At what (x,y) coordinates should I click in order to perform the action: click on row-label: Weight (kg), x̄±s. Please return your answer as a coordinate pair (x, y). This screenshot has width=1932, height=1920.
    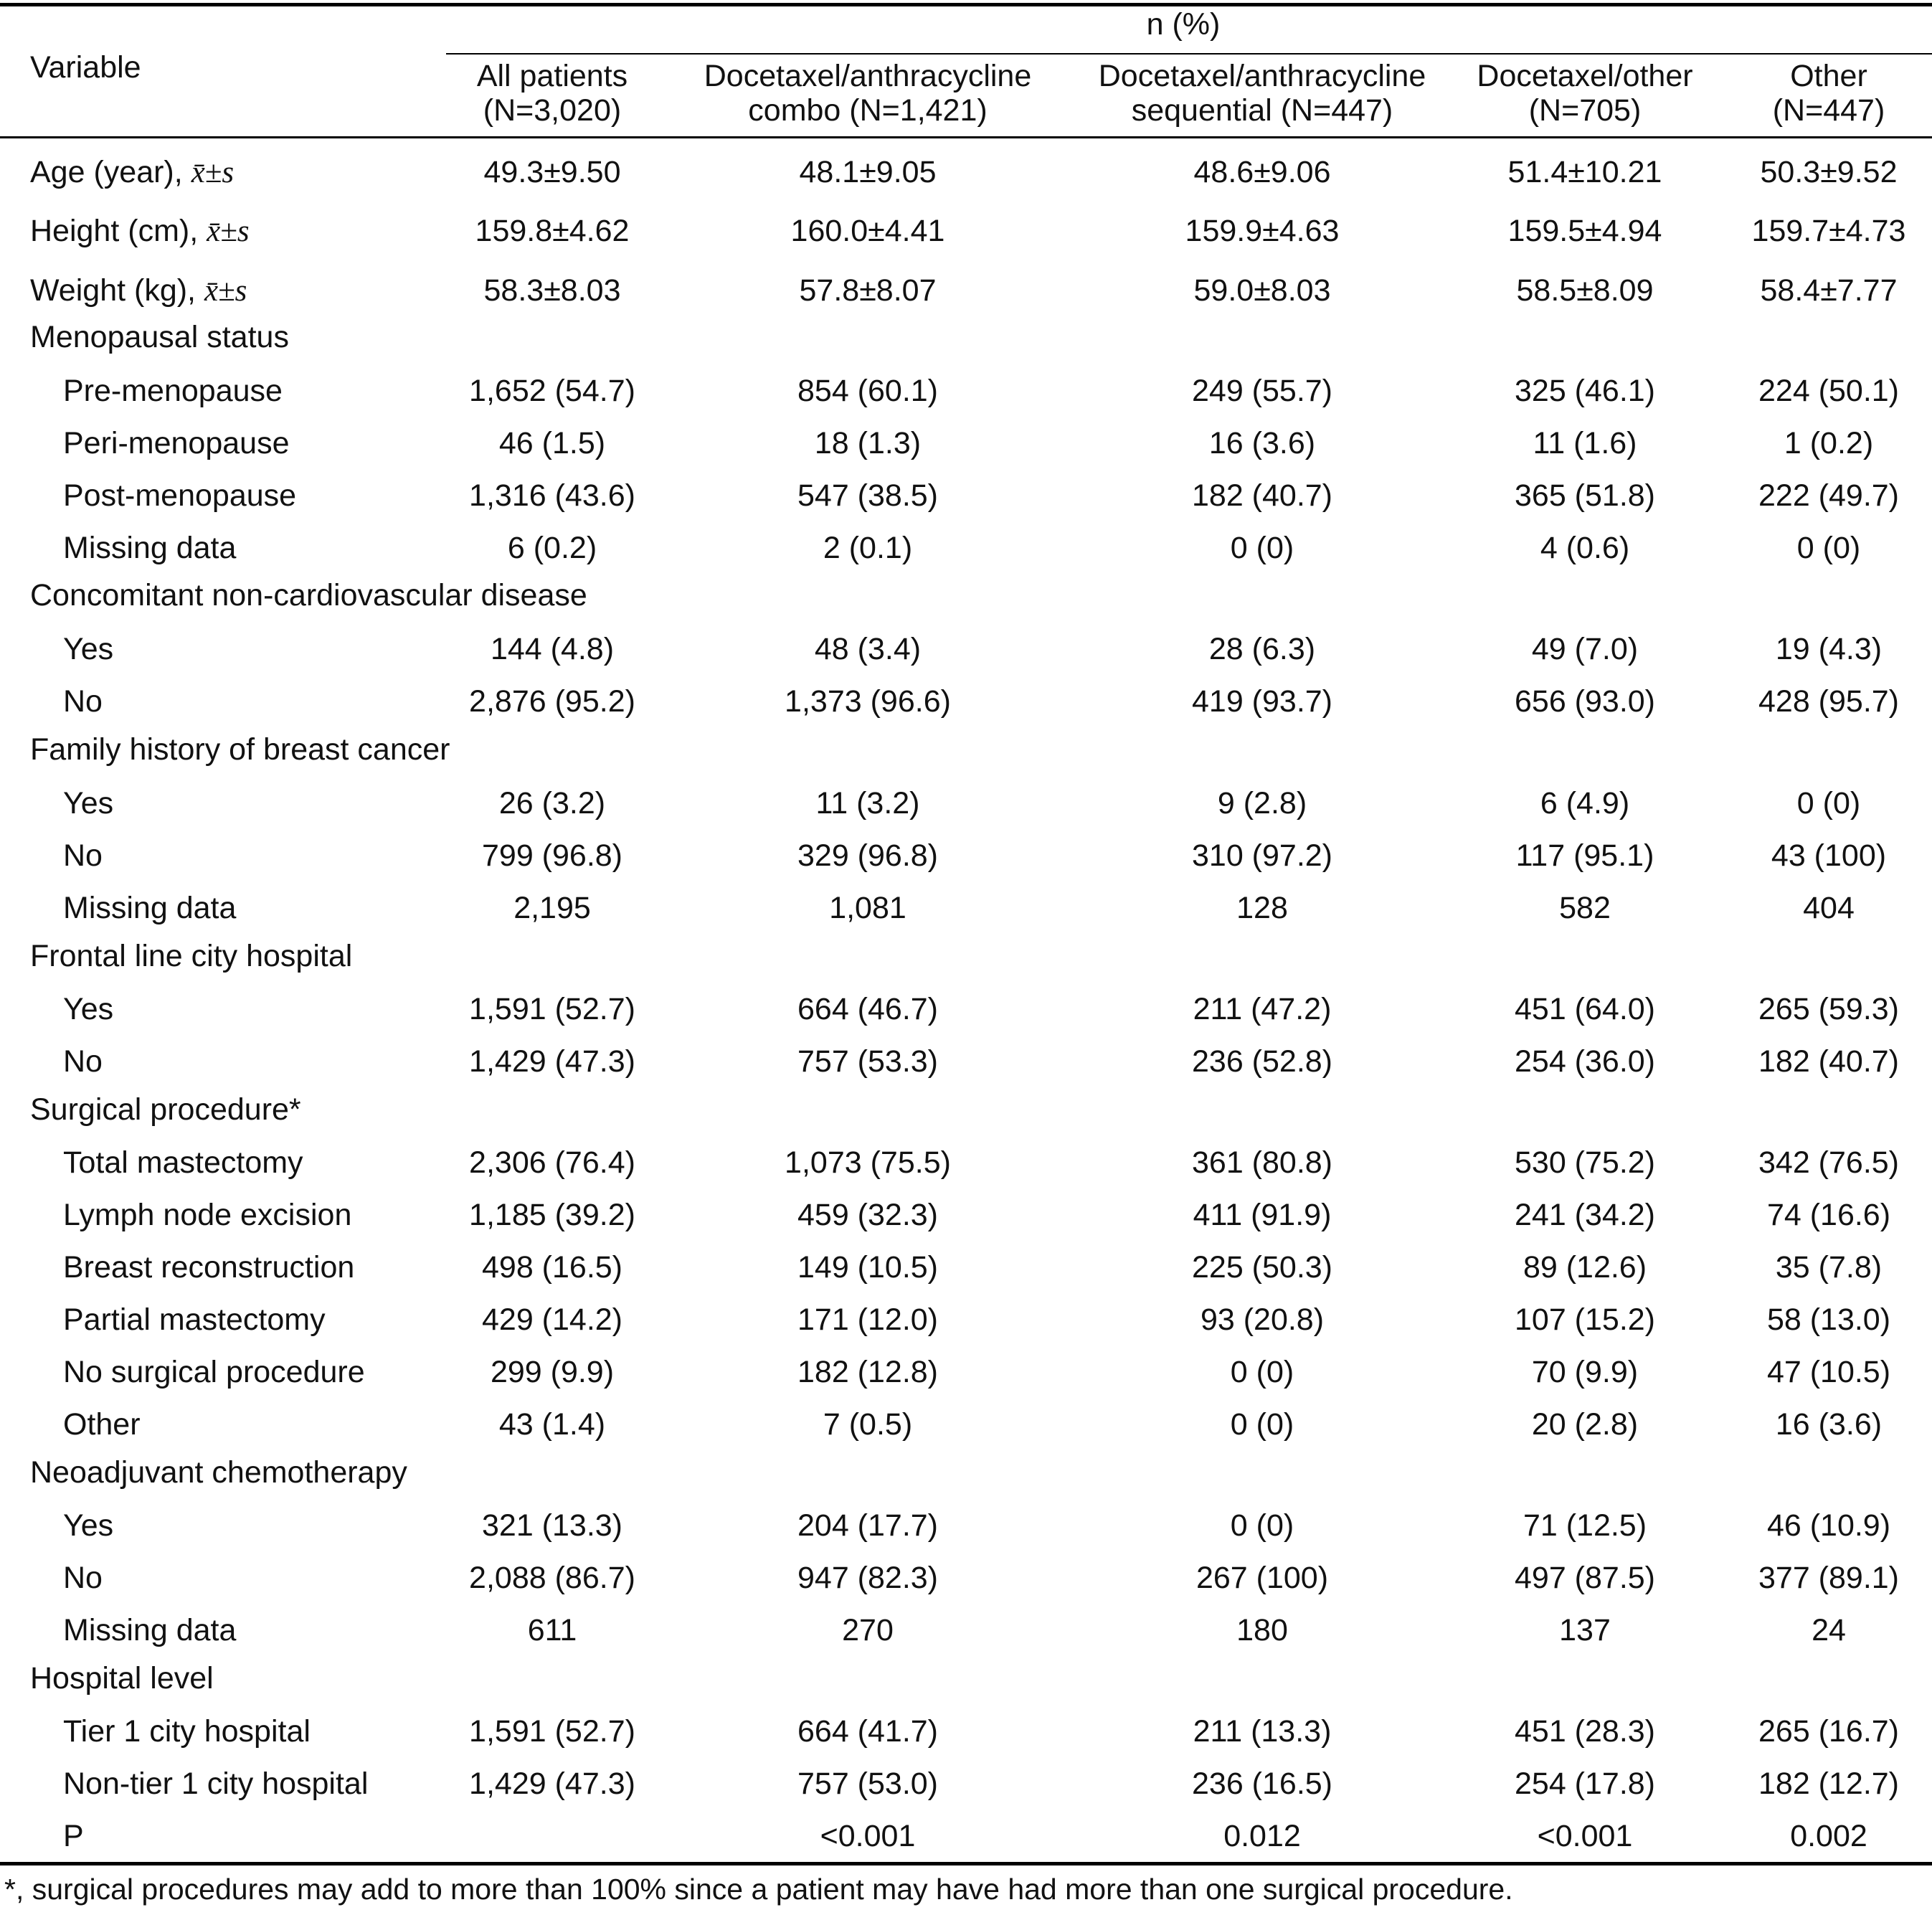
    Looking at the image, I should click on (138, 291).